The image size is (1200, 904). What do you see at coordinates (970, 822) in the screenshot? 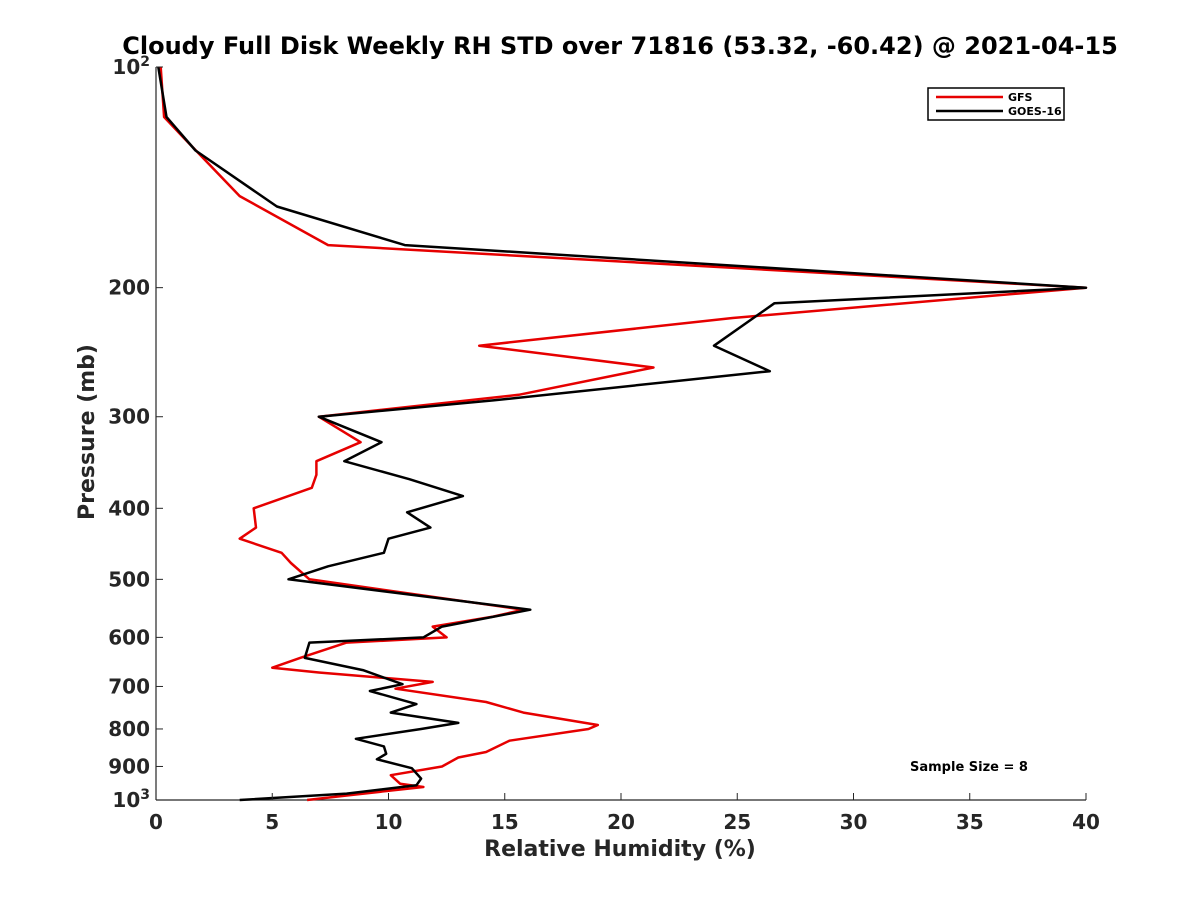
I see `x-tick-label: 35` at bounding box center [970, 822].